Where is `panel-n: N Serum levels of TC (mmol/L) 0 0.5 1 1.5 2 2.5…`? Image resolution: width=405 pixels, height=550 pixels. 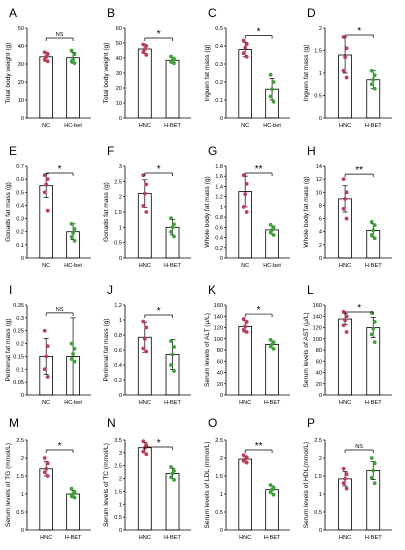
panel-n: N Serum levels of TC (mmol/L) 0 0.5 1 1.5 2 2.5… is located at coordinates (147, 478).